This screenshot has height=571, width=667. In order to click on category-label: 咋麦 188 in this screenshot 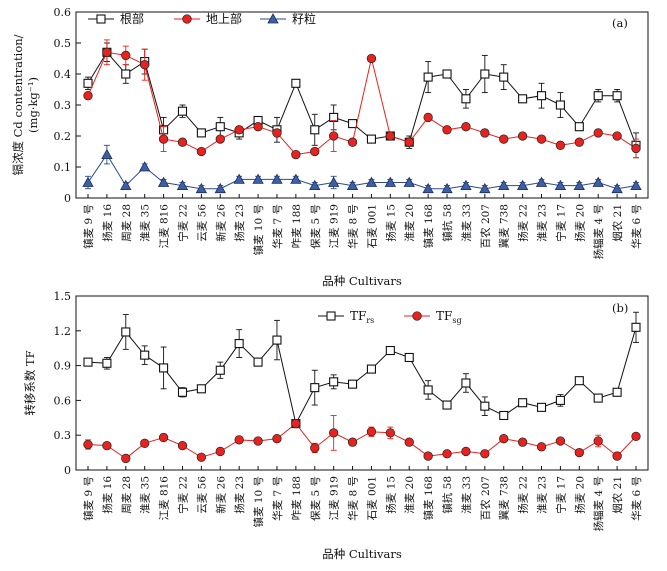, I will do `click(296, 226)`.